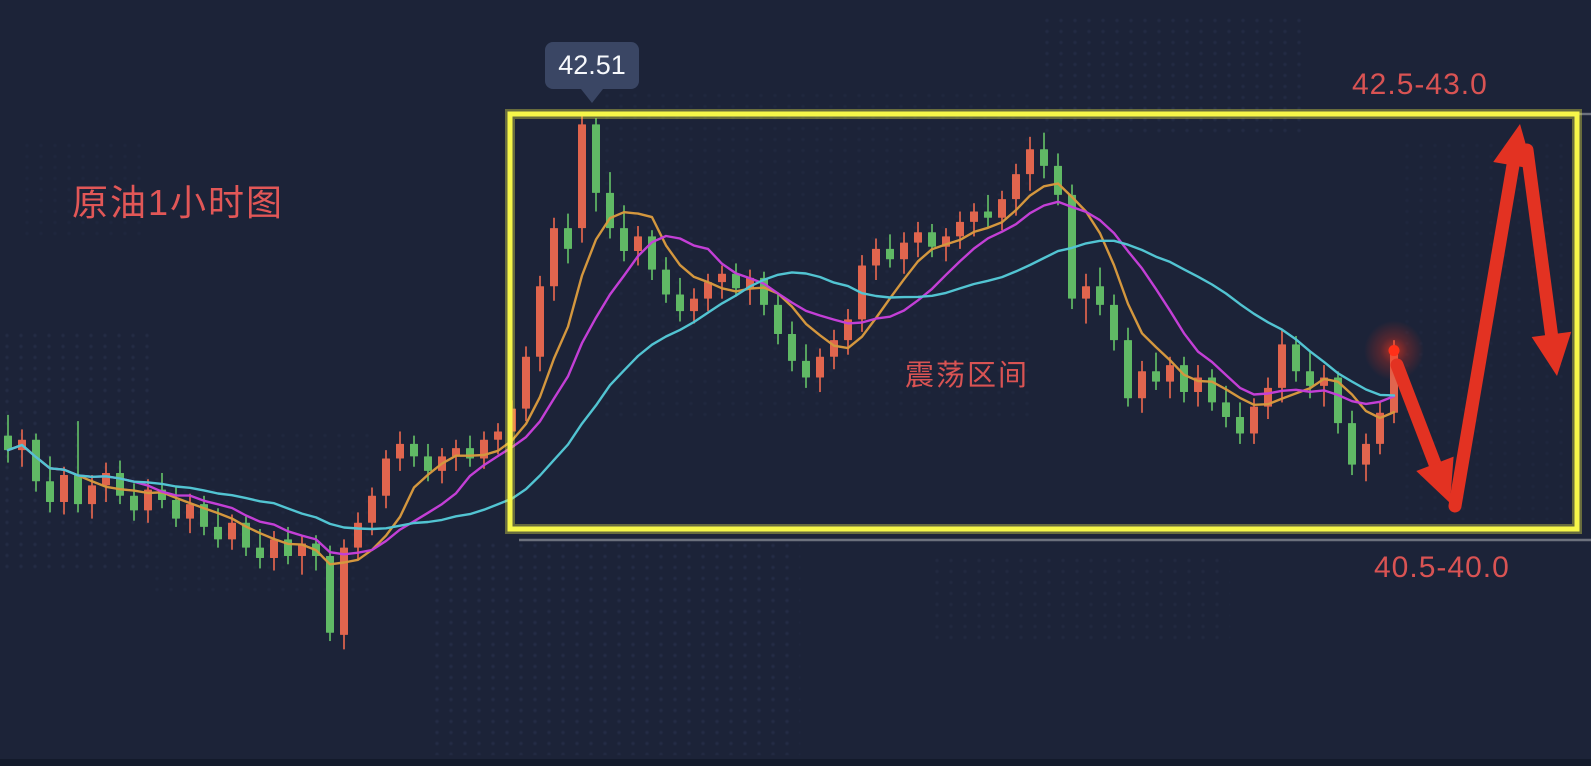 The height and width of the screenshot is (766, 1591). What do you see at coordinates (1420, 84) in the screenshot?
I see `resistance-zone-label: 42.5-43.0` at bounding box center [1420, 84].